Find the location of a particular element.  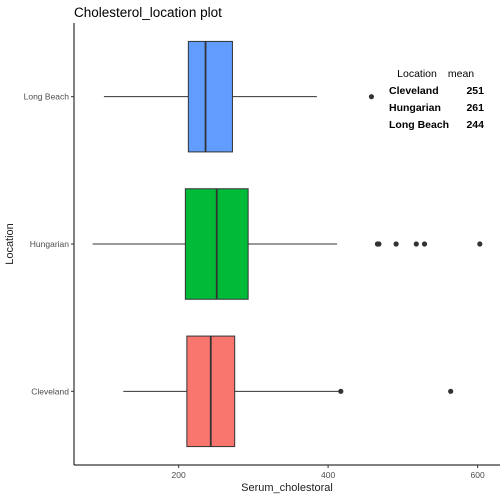

x-axis-title: Serum_cholestoral is located at coordinates (287, 488).